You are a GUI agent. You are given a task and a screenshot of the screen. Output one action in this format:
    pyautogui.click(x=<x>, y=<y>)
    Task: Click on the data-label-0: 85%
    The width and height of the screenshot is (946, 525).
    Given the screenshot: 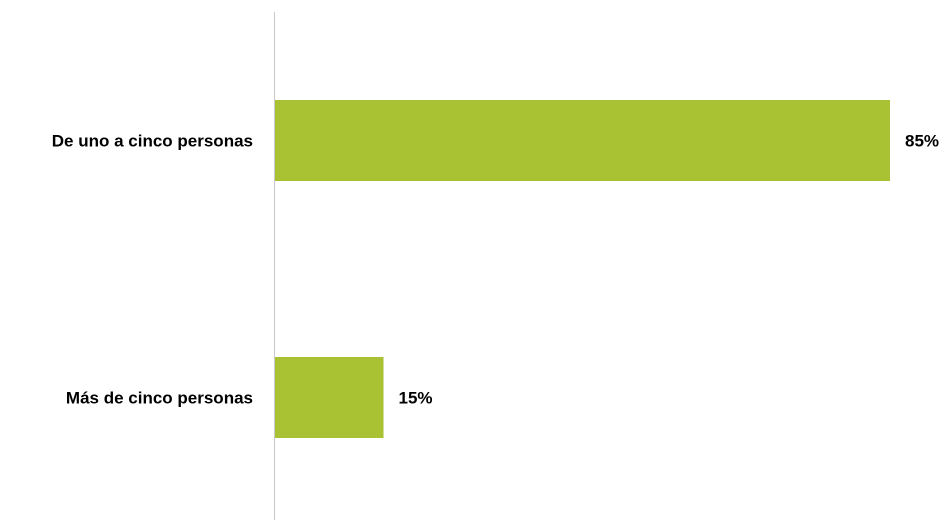 What is the action you would take?
    pyautogui.click(x=922, y=141)
    